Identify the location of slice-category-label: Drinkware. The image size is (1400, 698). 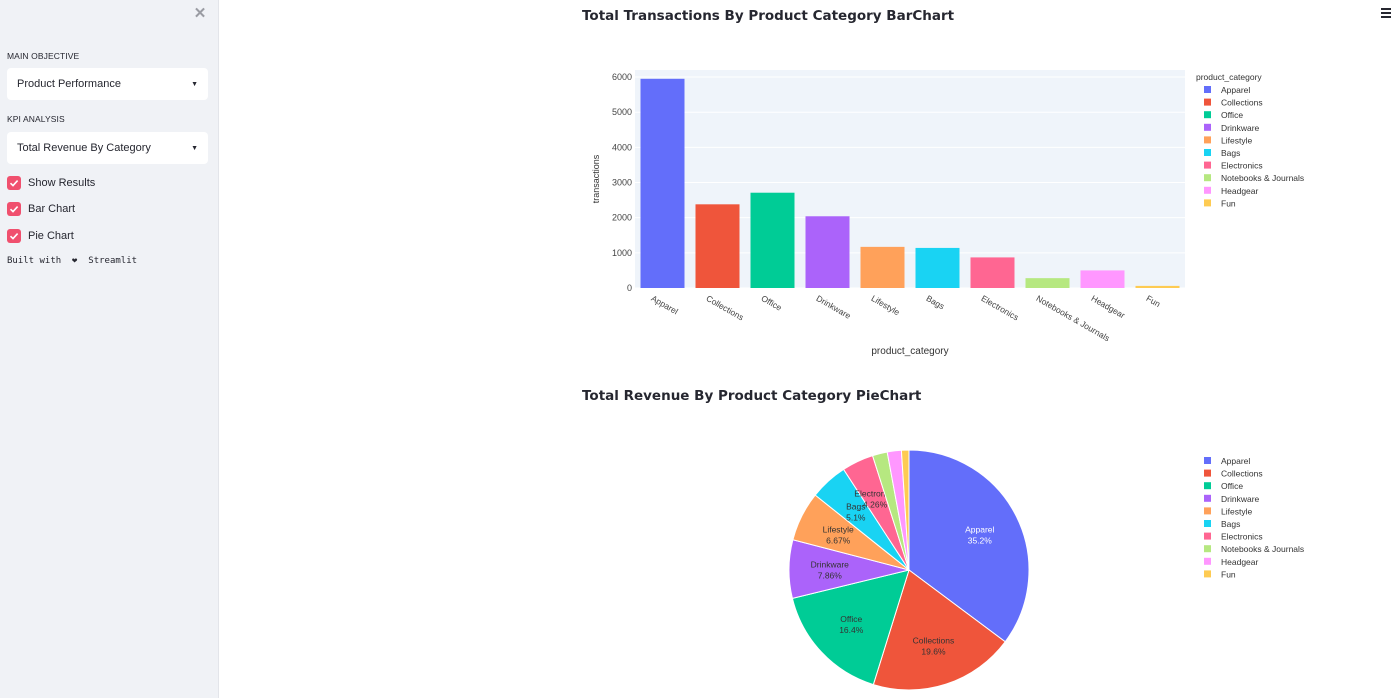
(830, 564).